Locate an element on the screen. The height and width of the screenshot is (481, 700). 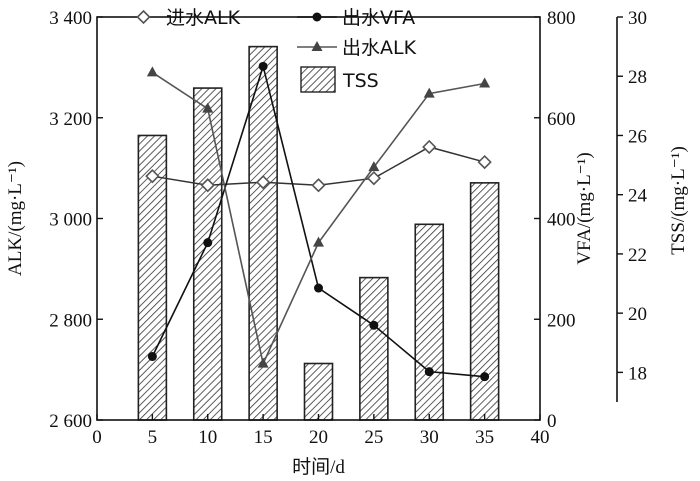
y-vfa-tick-label: 400 is located at coordinates (561, 220).